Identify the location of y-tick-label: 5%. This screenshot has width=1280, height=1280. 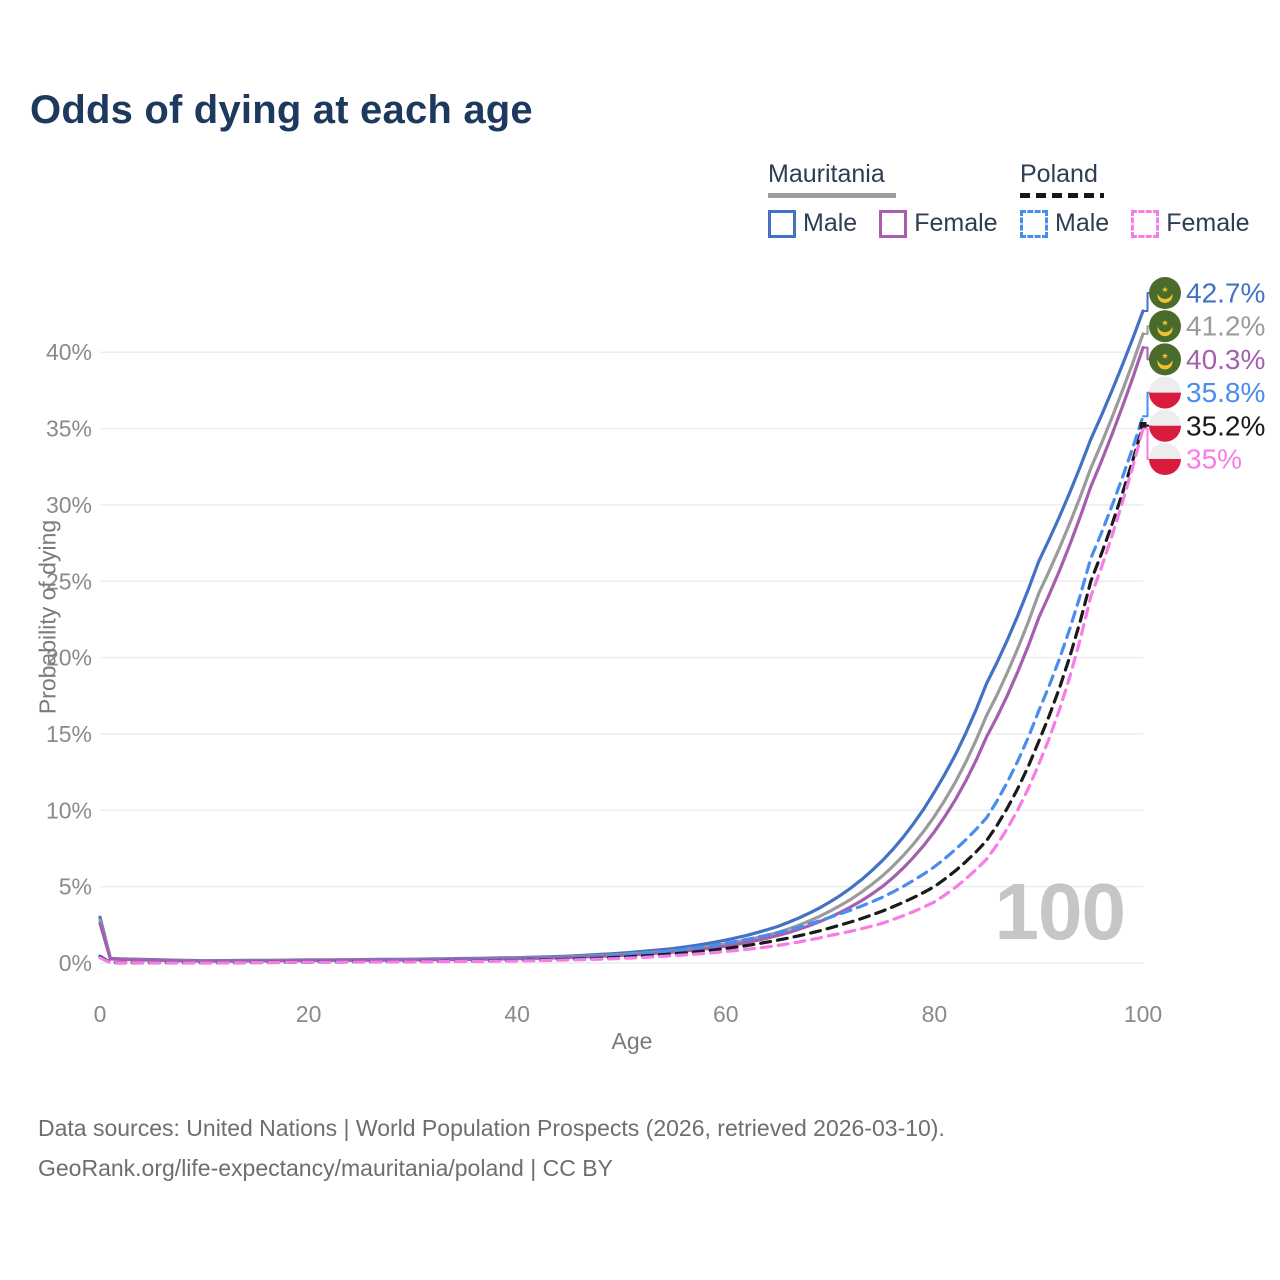
(75, 887).